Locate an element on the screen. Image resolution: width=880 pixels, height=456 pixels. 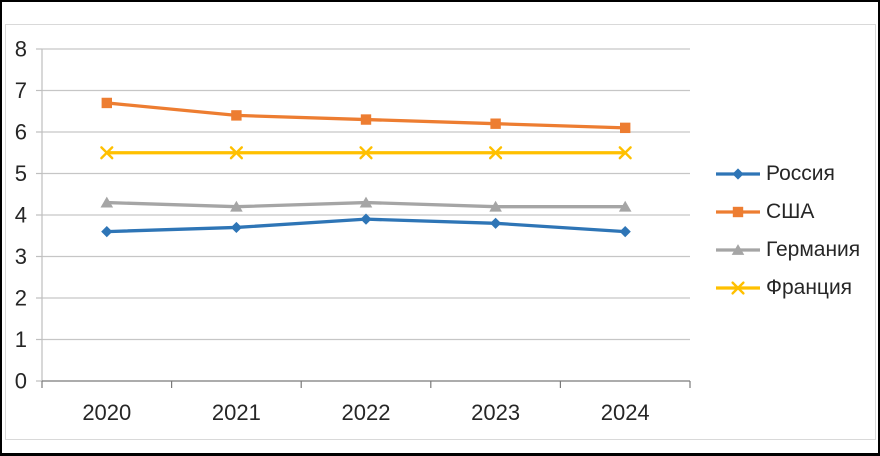
x-axis-tick-label: 2024 is located at coordinates (625, 412).